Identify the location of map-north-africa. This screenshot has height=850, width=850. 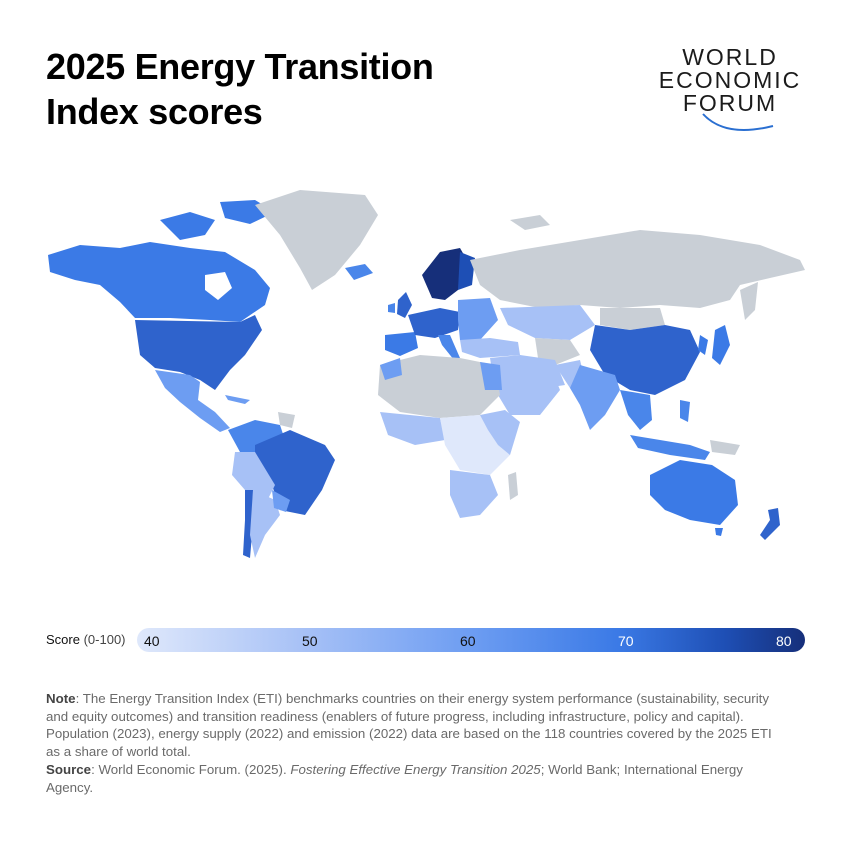
(439, 386).